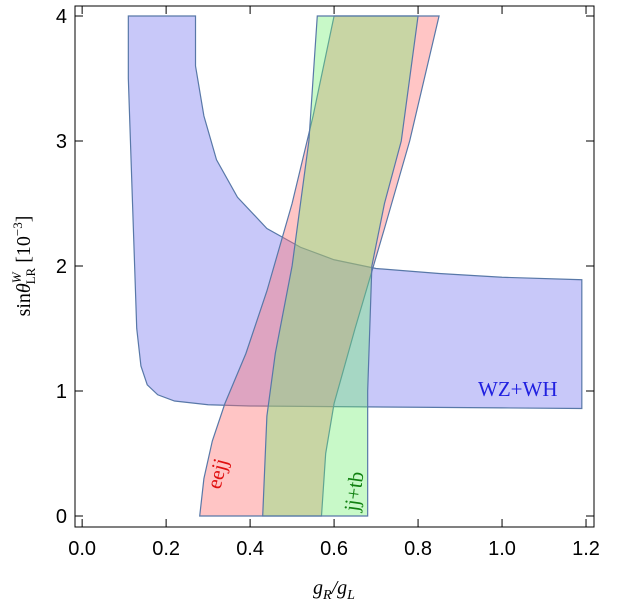 Image resolution: width=629 pixels, height=602 pixels. Describe the element at coordinates (353, 492) in the screenshot. I see `annotation: jj+tb` at that location.